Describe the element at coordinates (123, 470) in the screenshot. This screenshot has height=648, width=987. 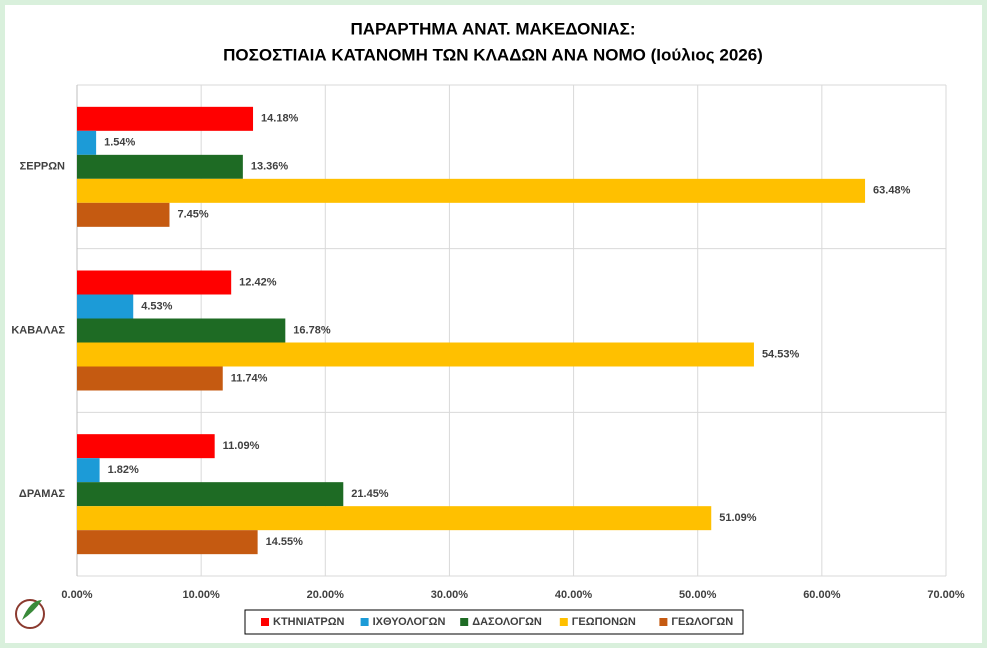
I see `data-label: 1.82%` at that location.